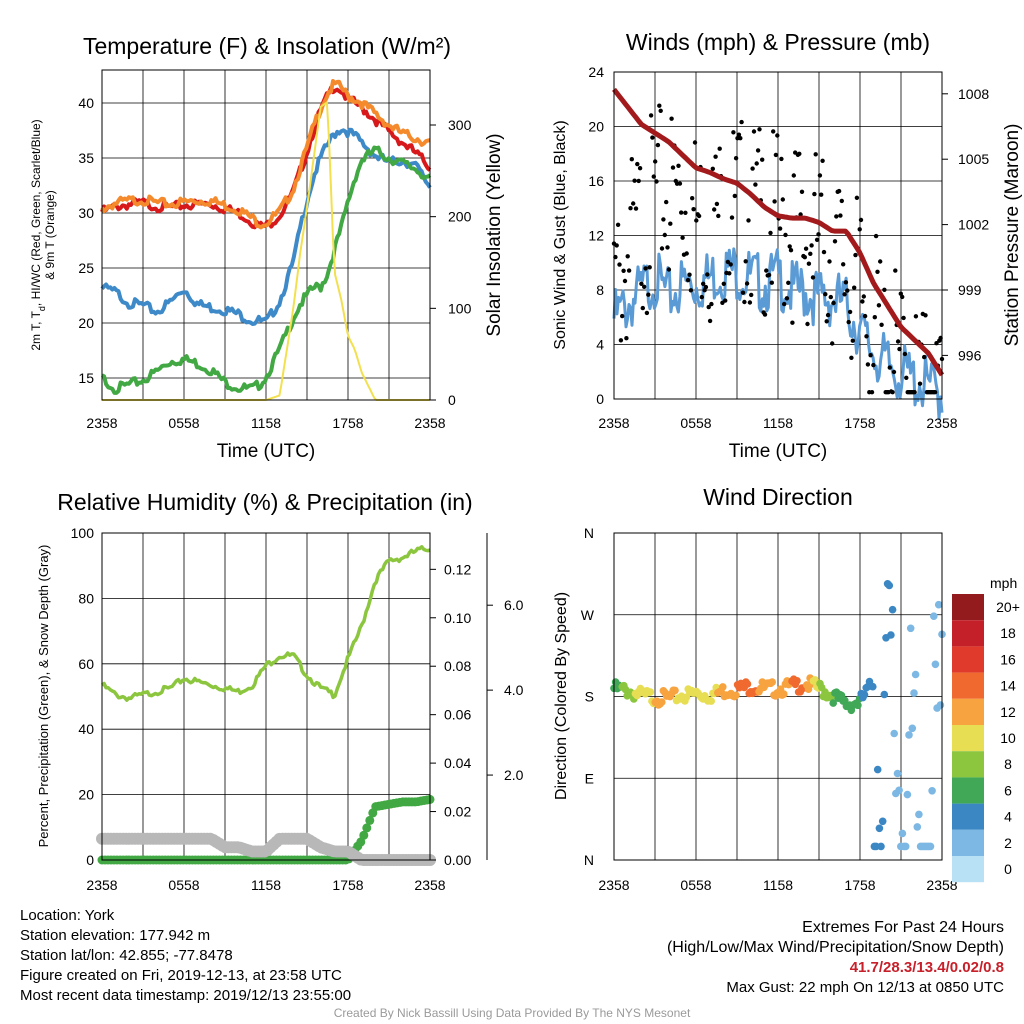 The width and height of the screenshot is (1024, 1024). Describe the element at coordinates (596, 236) in the screenshot. I see `y-tick-label: 12` at that location.